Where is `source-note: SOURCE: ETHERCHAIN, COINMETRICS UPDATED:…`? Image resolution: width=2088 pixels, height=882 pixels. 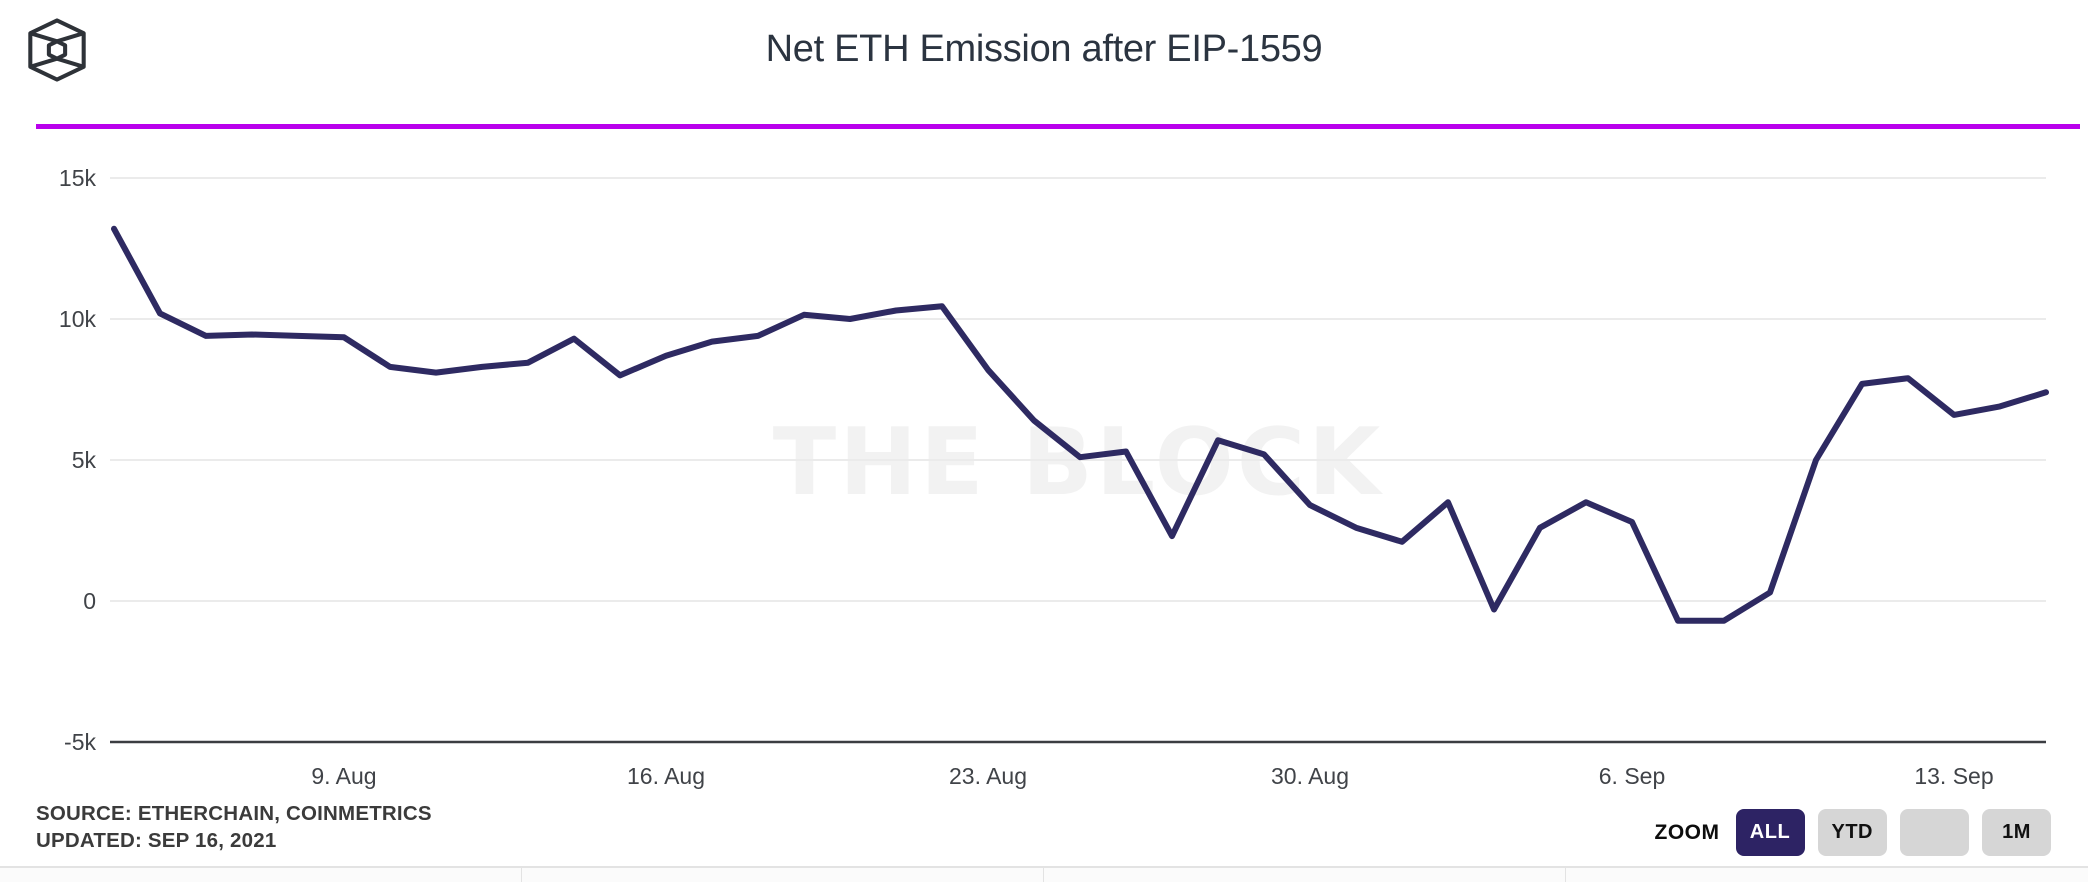 source-note: SOURCE: ETHERCHAIN, COINMETRICS UPDATED:… is located at coordinates (234, 827).